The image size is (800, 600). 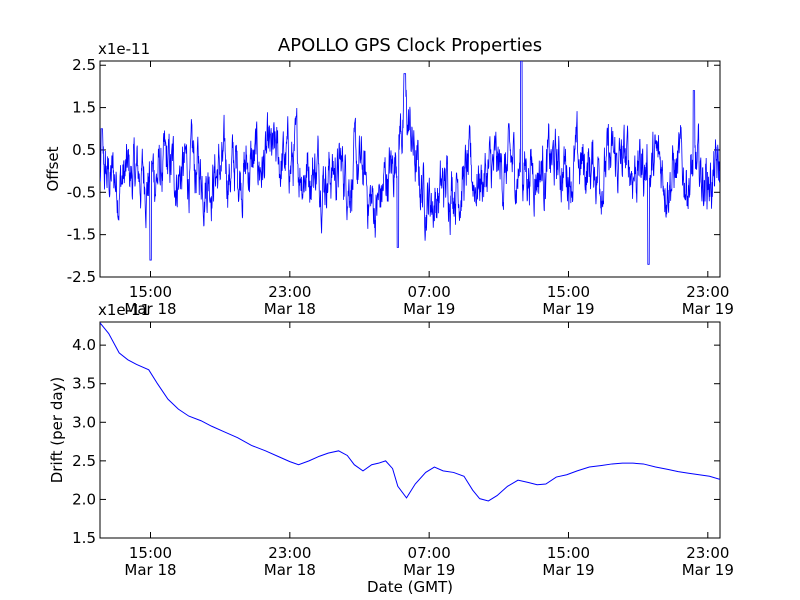 What do you see at coordinates (57, 430) in the screenshot?
I see `drift-y-axis-label: Drift (per day)` at bounding box center [57, 430].